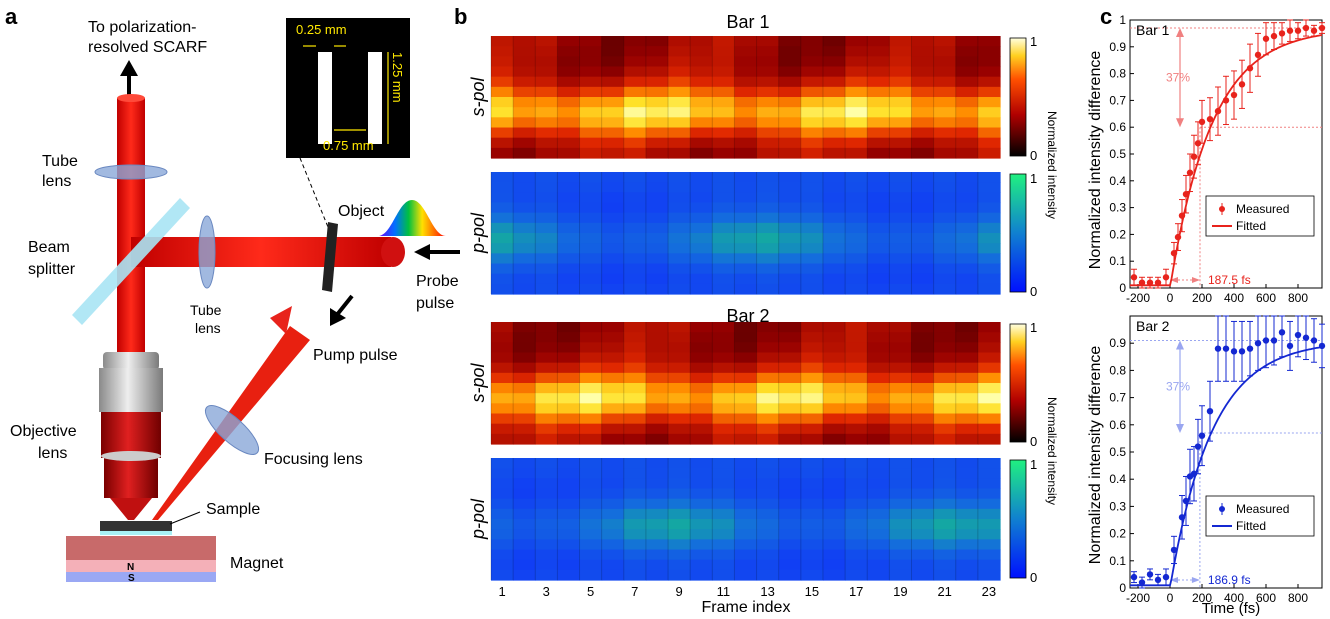 This screenshot has width=1330, height=619. What do you see at coordinates (1117, 534) in the screenshot?
I see `ytick-0.2: 0.2` at bounding box center [1117, 534].